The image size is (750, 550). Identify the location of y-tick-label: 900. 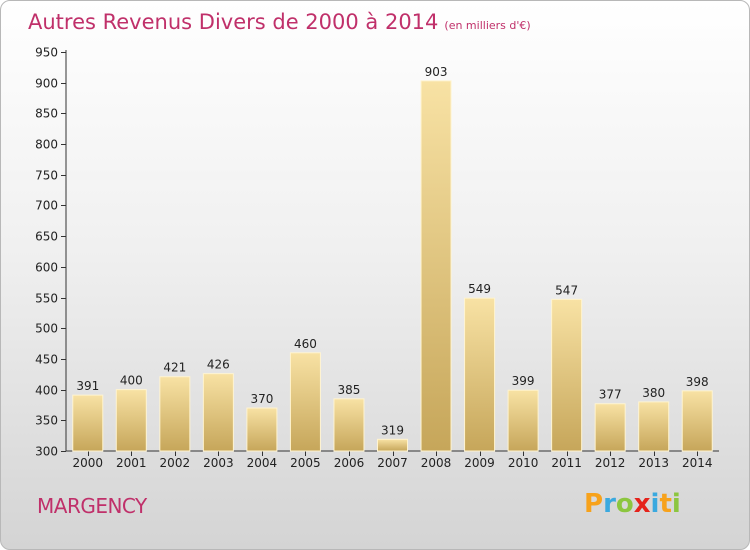
(46, 84).